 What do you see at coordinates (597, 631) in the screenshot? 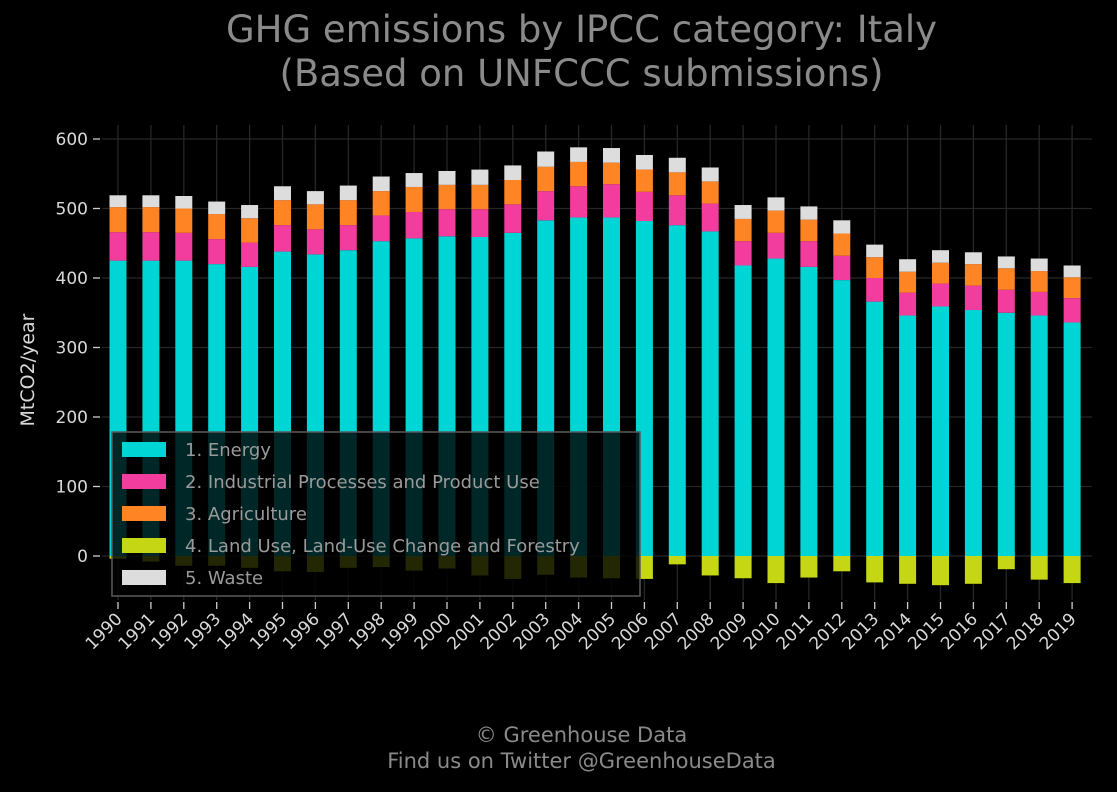
I see `x-tick-label: 2005` at bounding box center [597, 631].